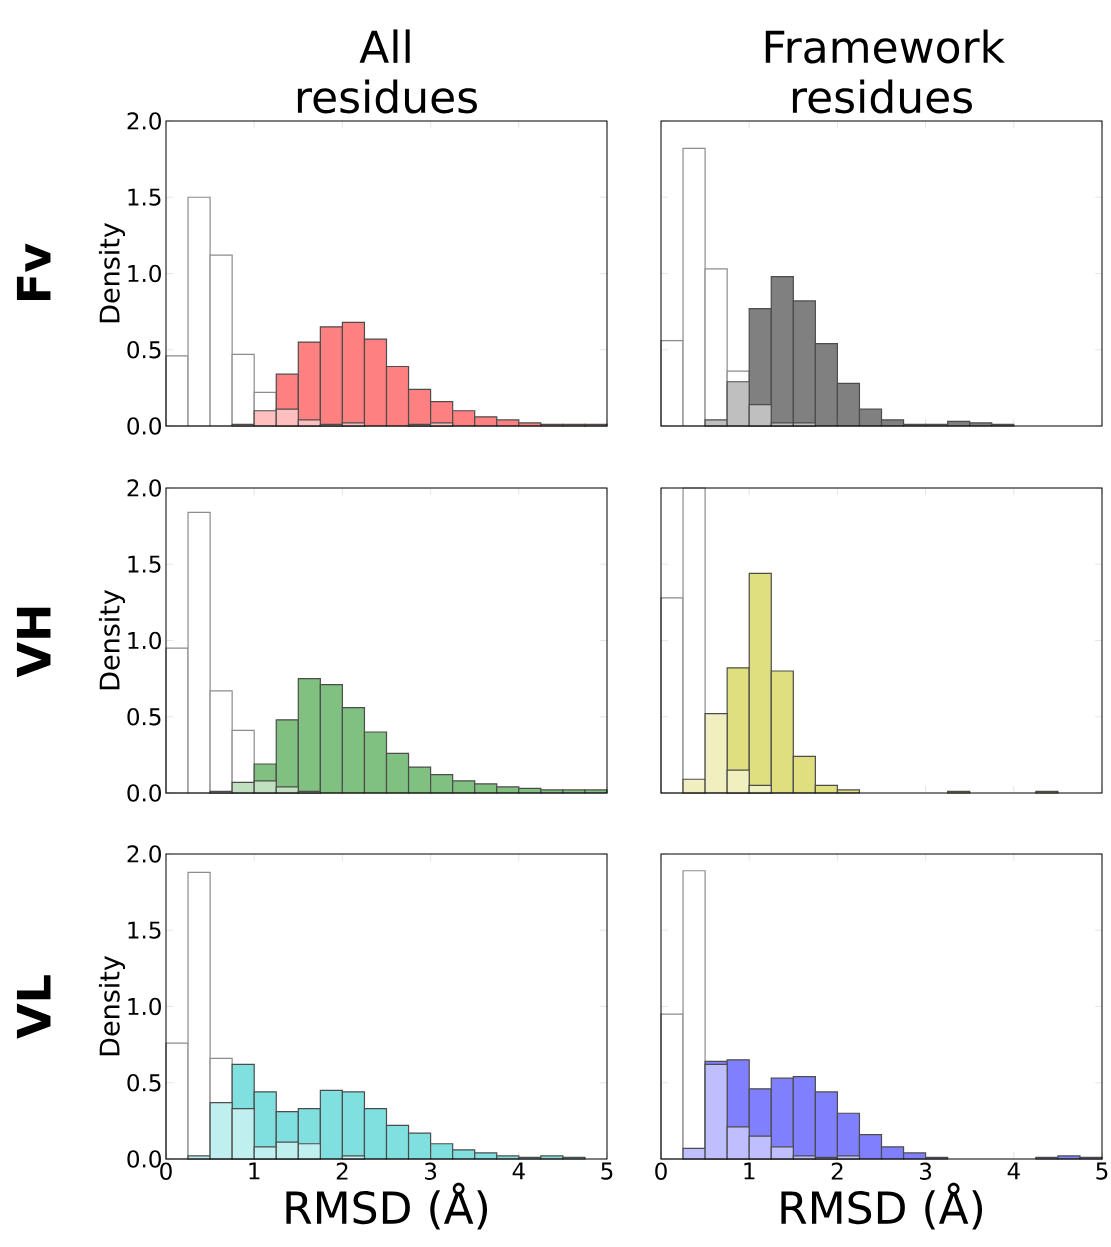 The height and width of the screenshot is (1247, 1111). I want to click on chart-title: Framework residues, so click(885, 71).